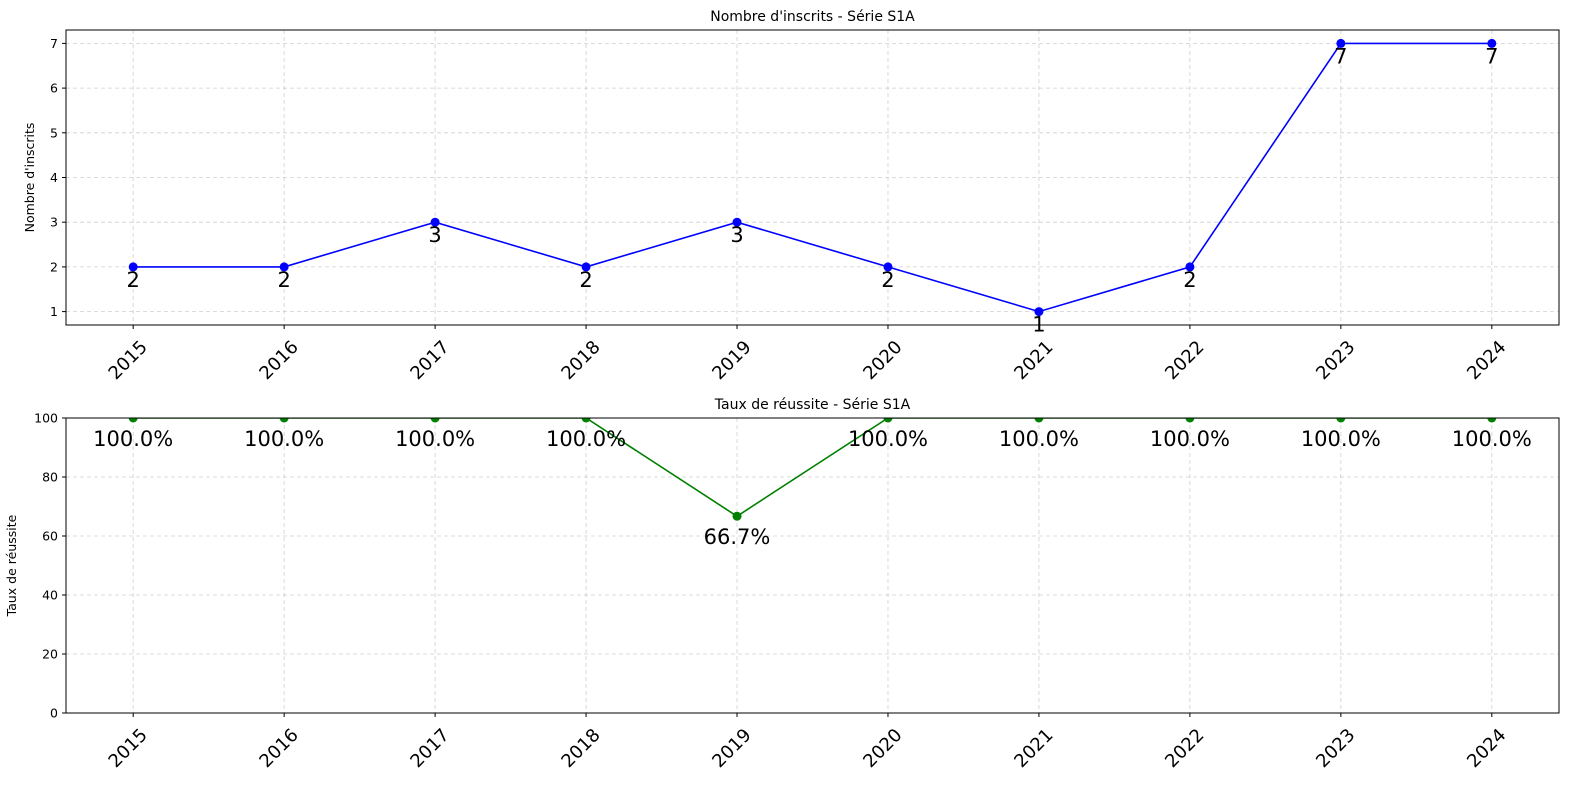  Describe the element at coordinates (54, 132) in the screenshot. I see `y-tick-label: 5` at that location.